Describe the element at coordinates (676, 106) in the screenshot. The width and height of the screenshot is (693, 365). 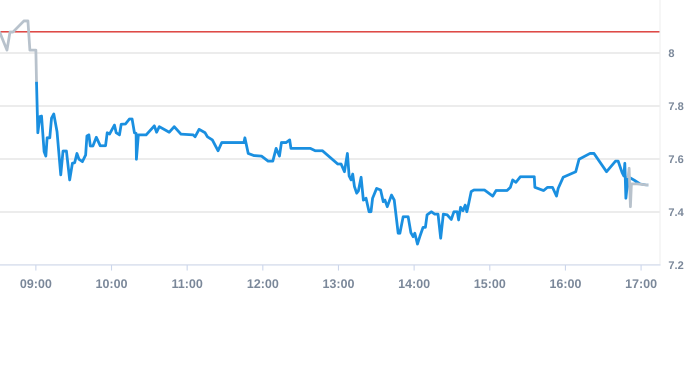
I see `y-tick-label: 7.8` at that location.